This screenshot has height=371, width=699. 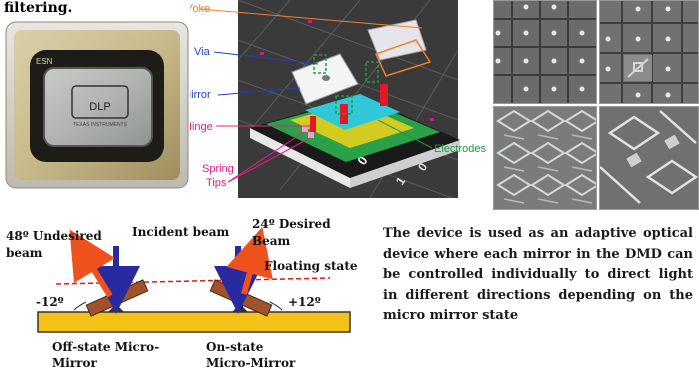 I want to click on sem-yoke-array, so click(x=545, y=158).